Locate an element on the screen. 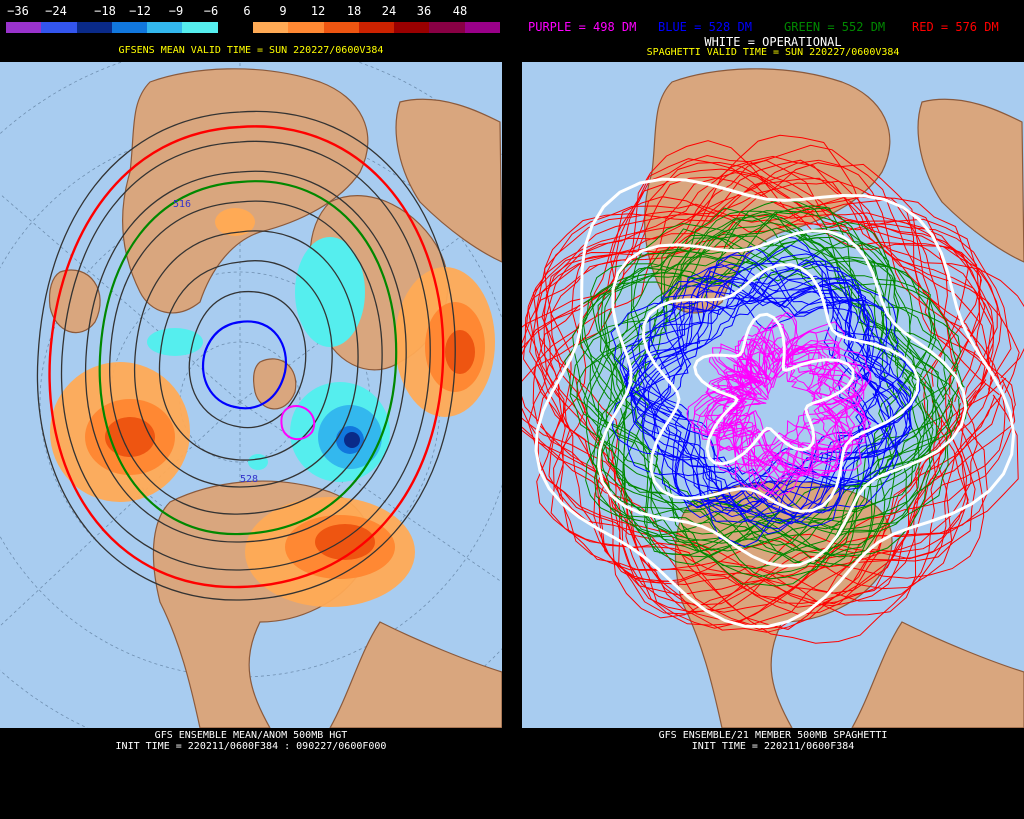  legend-blue: BLUE = 528 DM is located at coordinates (705, 27).